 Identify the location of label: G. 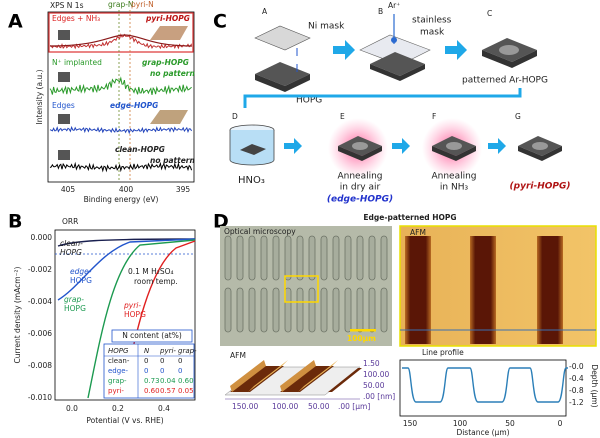
(518, 116).